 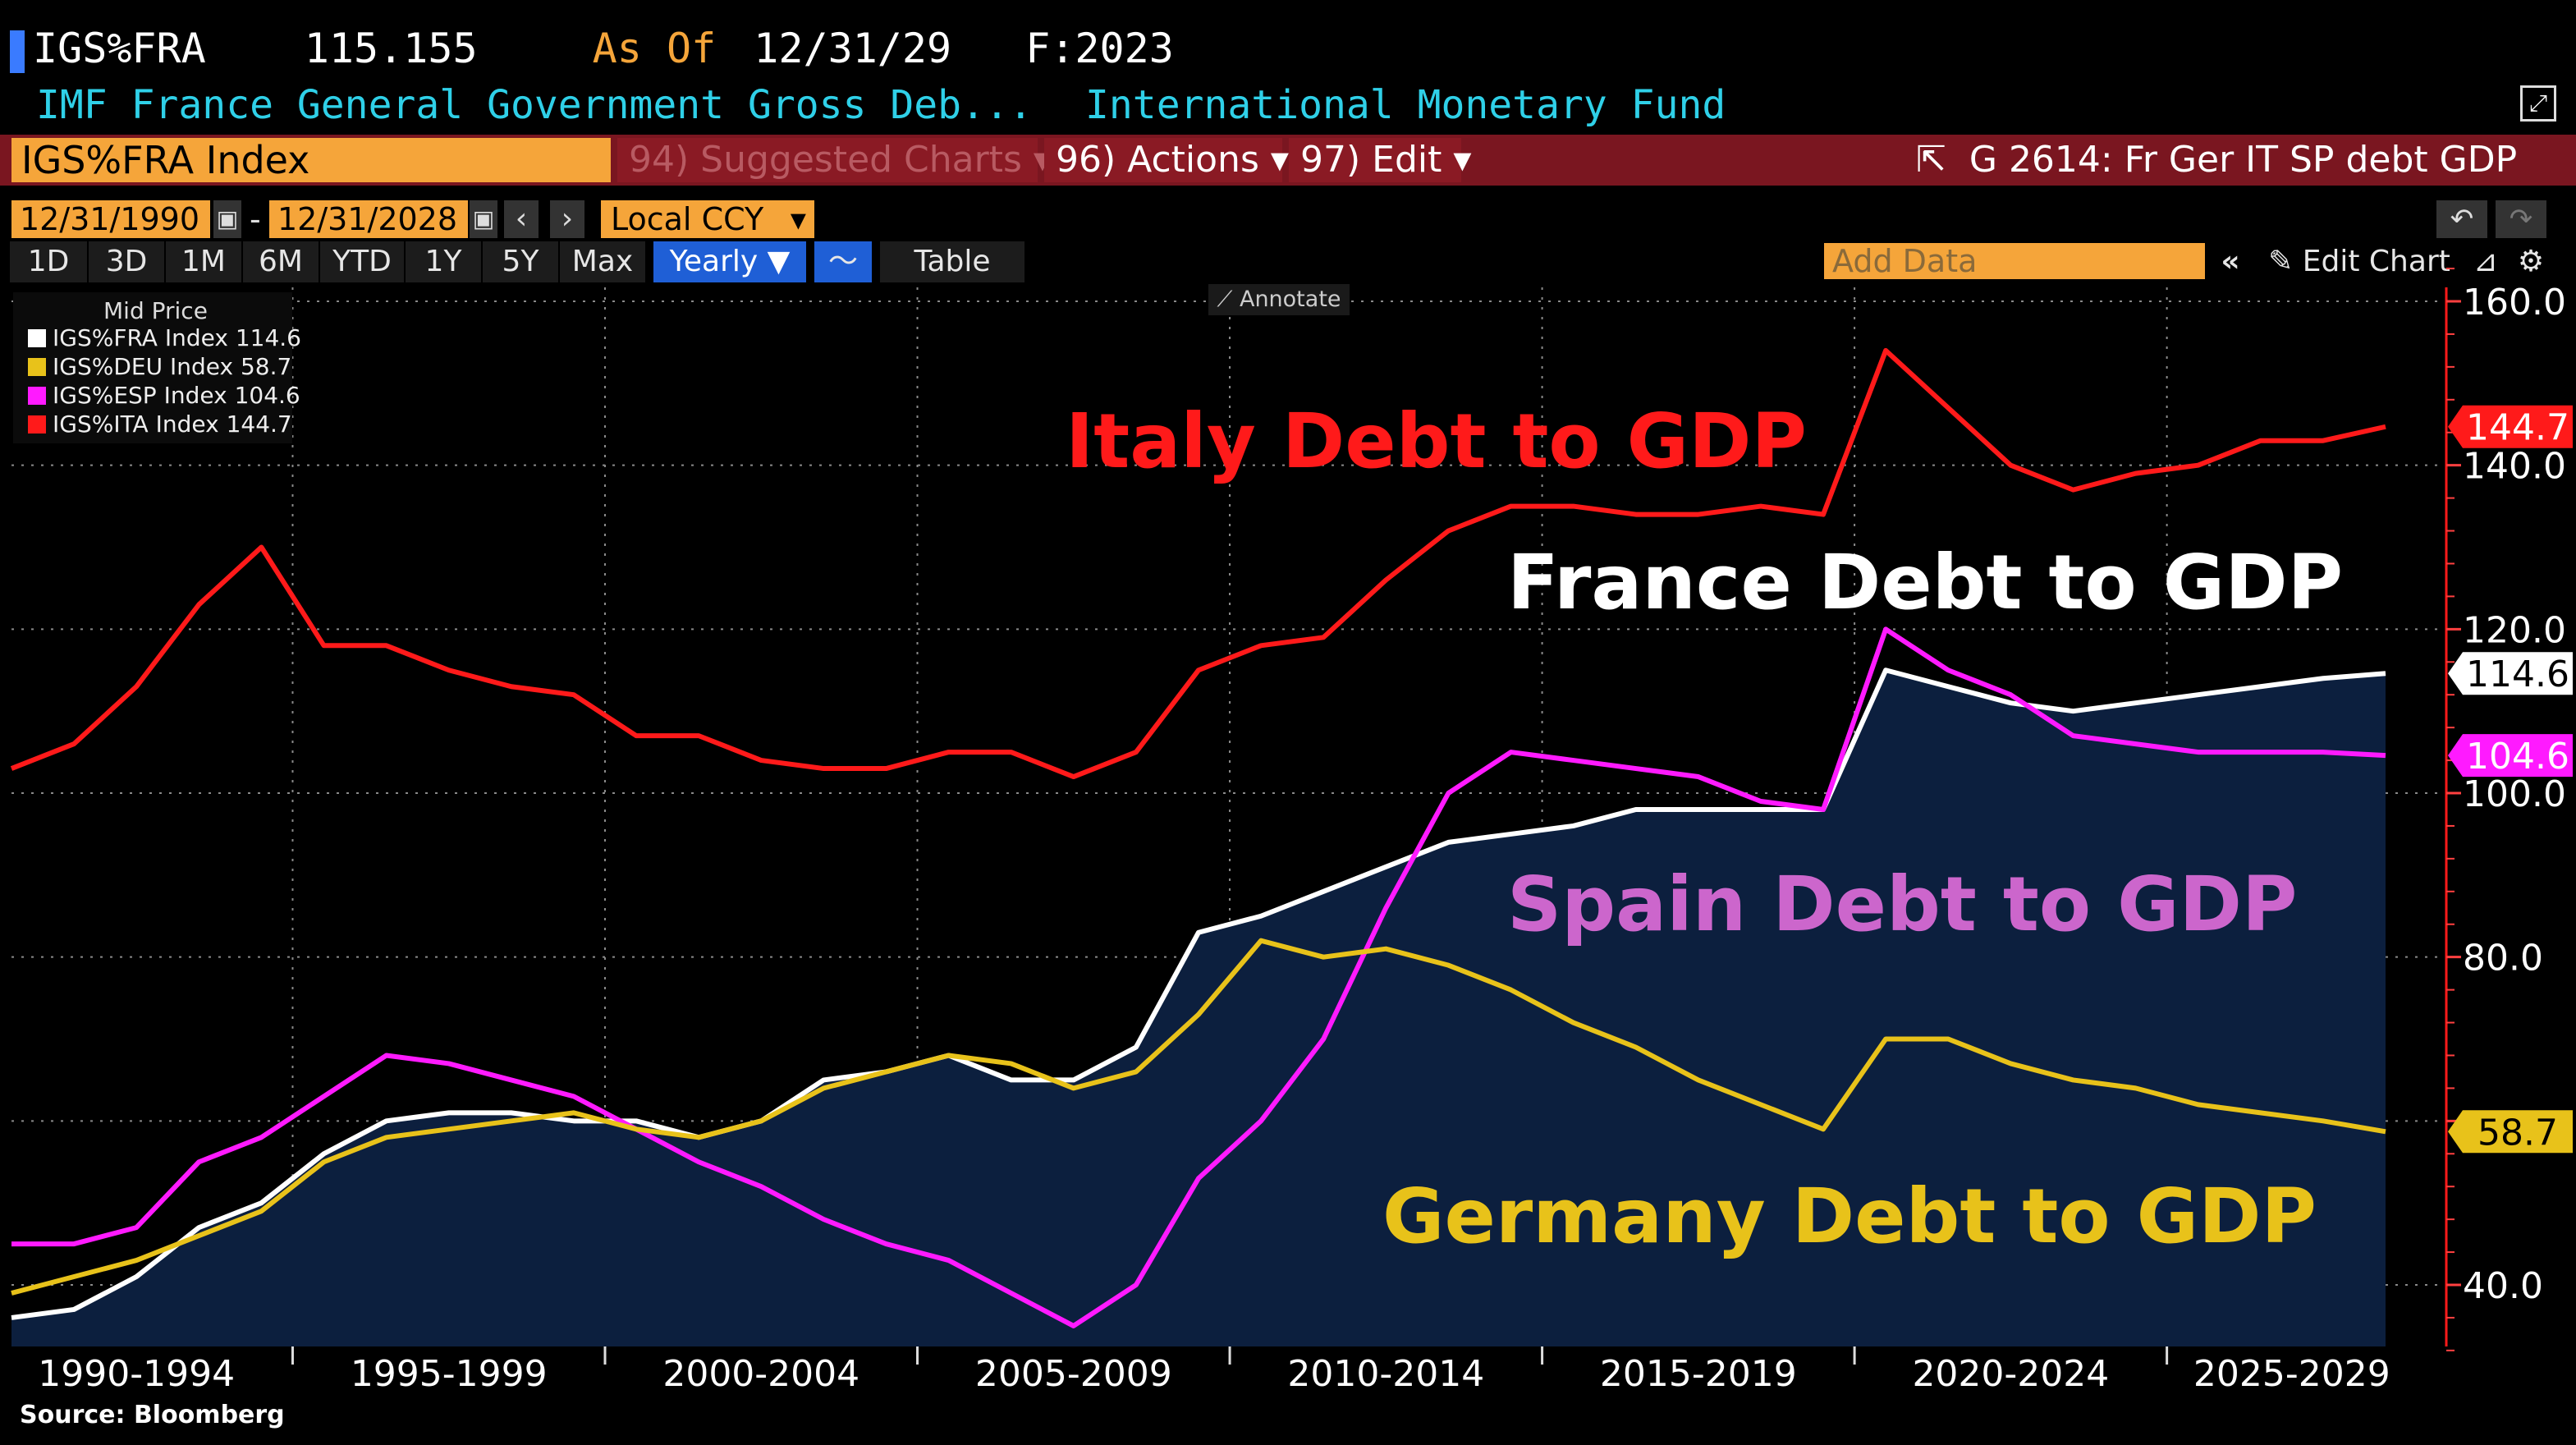 I want to click on source-name: International Monetary Fund, so click(x=1405, y=105).